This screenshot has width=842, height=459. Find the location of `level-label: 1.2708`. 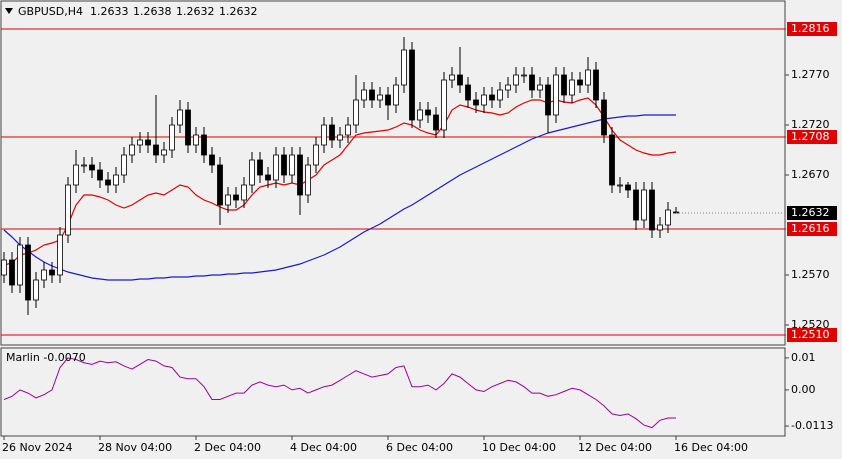

level-label: 1.2708 is located at coordinates (810, 136).